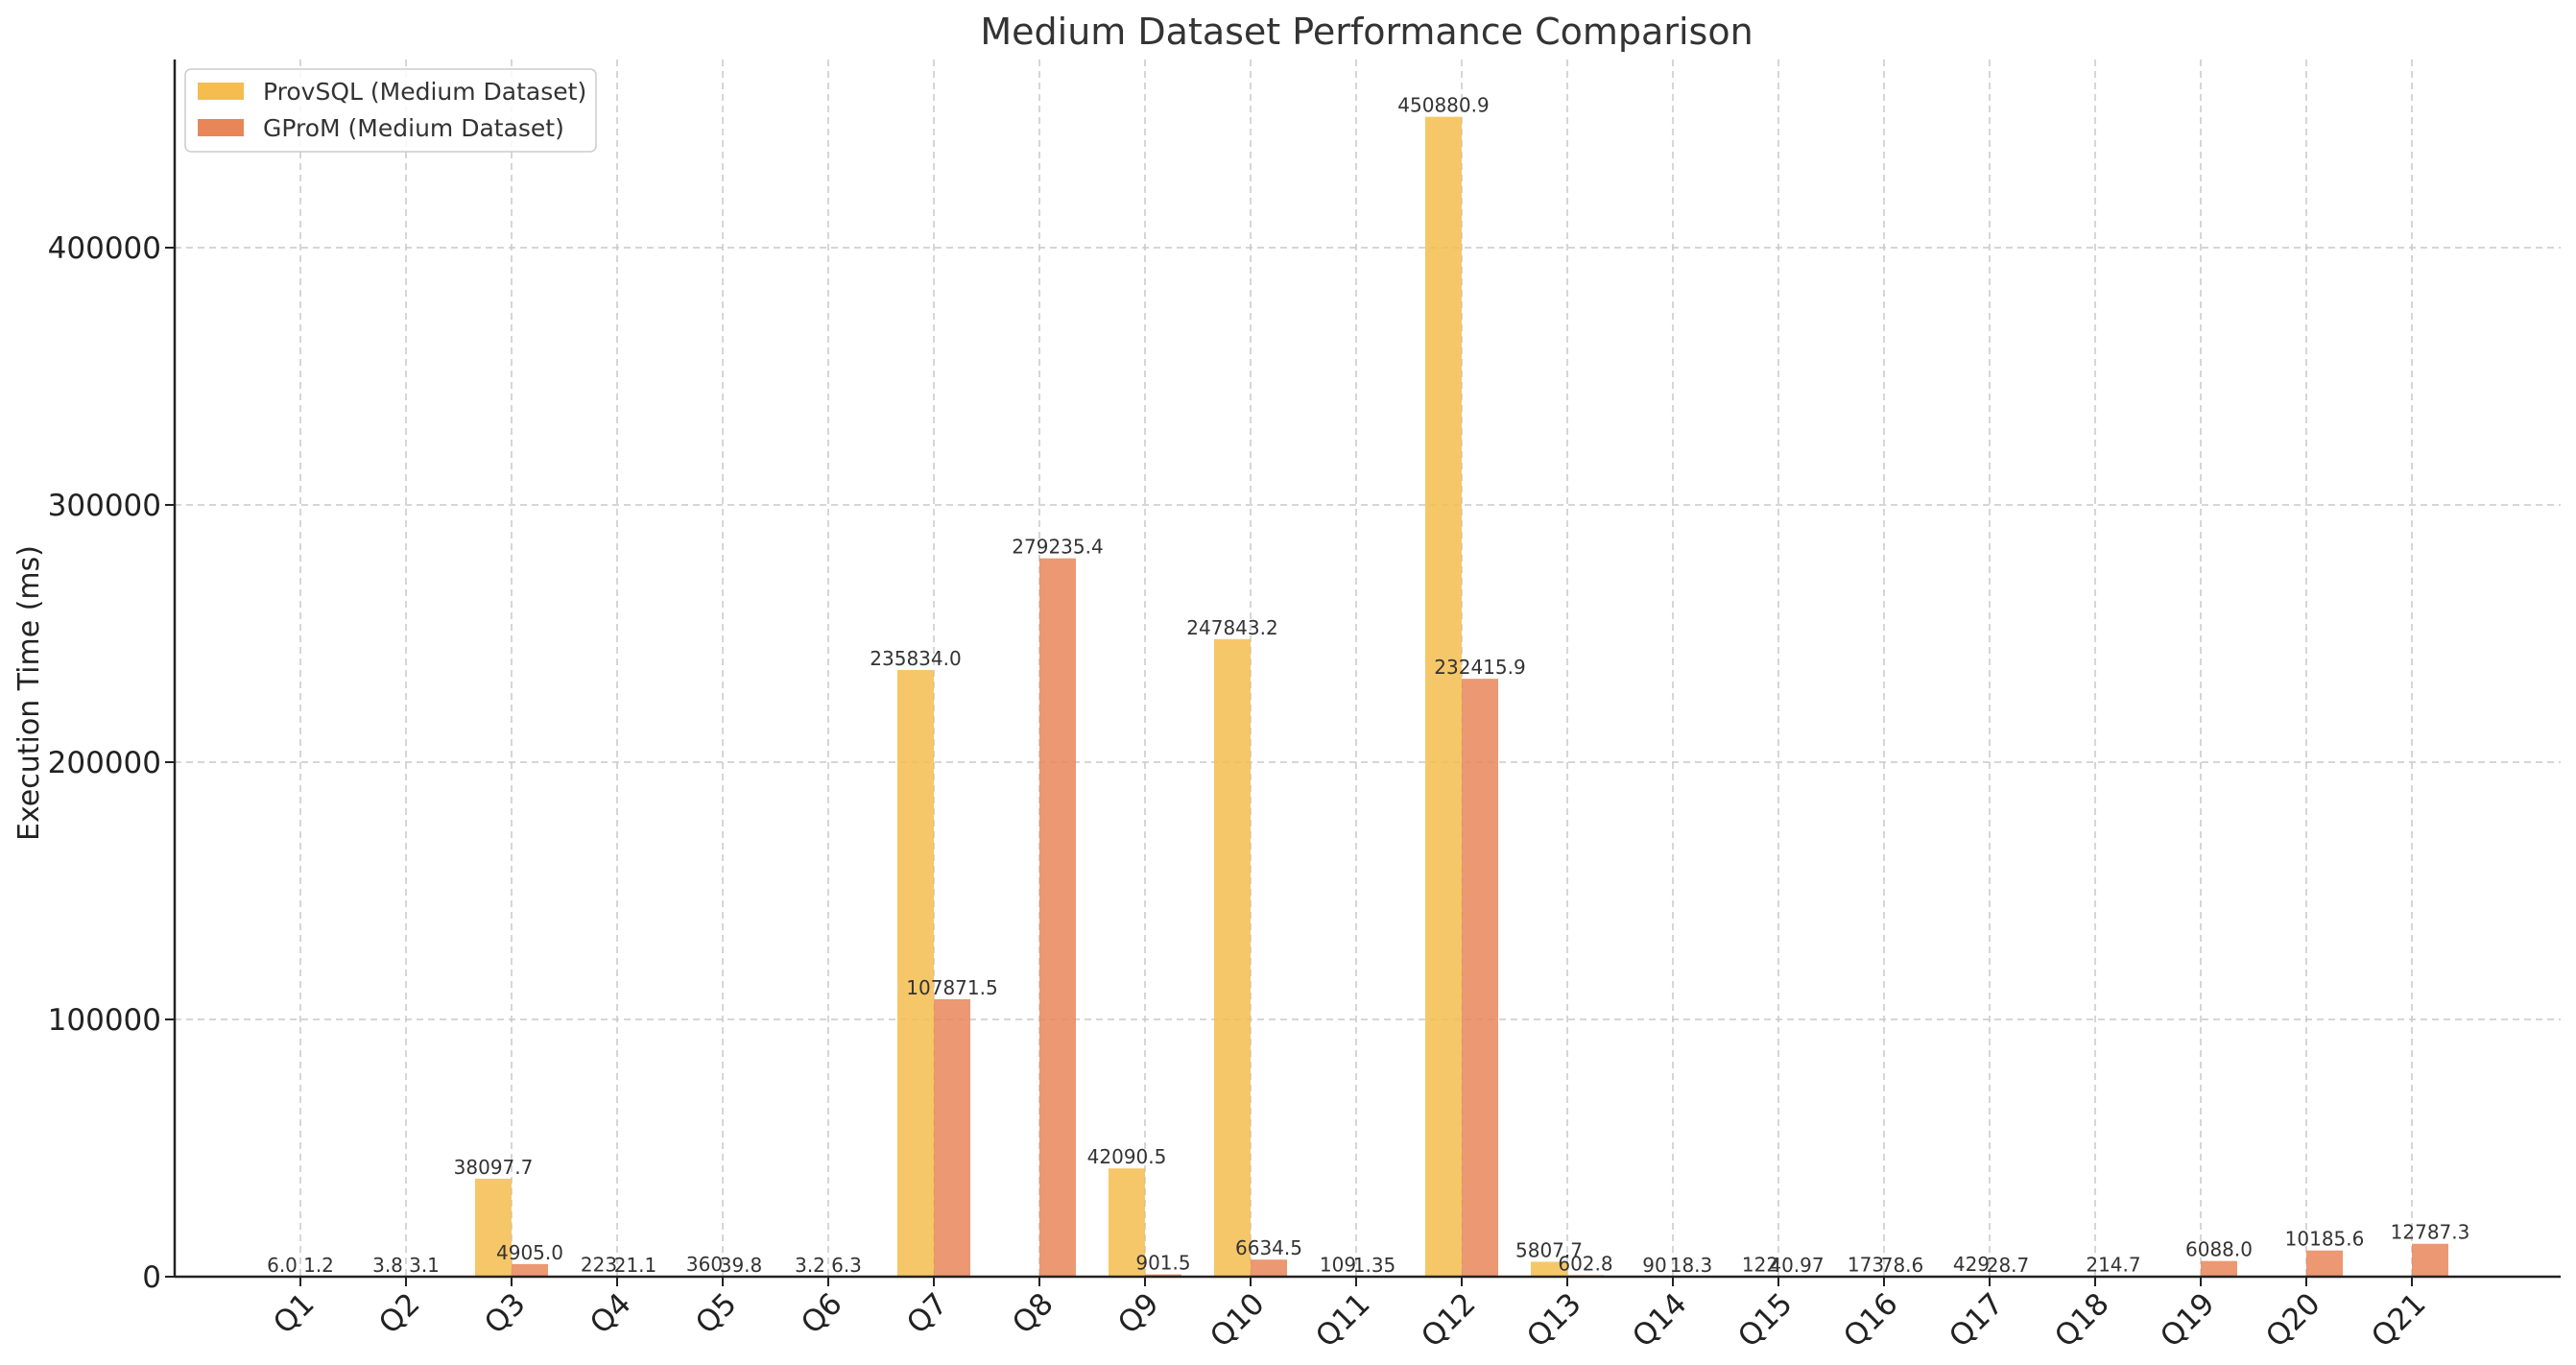 Image resolution: width=2576 pixels, height=1365 pixels. I want to click on x-tick-label: Q9, so click(1138, 1314).